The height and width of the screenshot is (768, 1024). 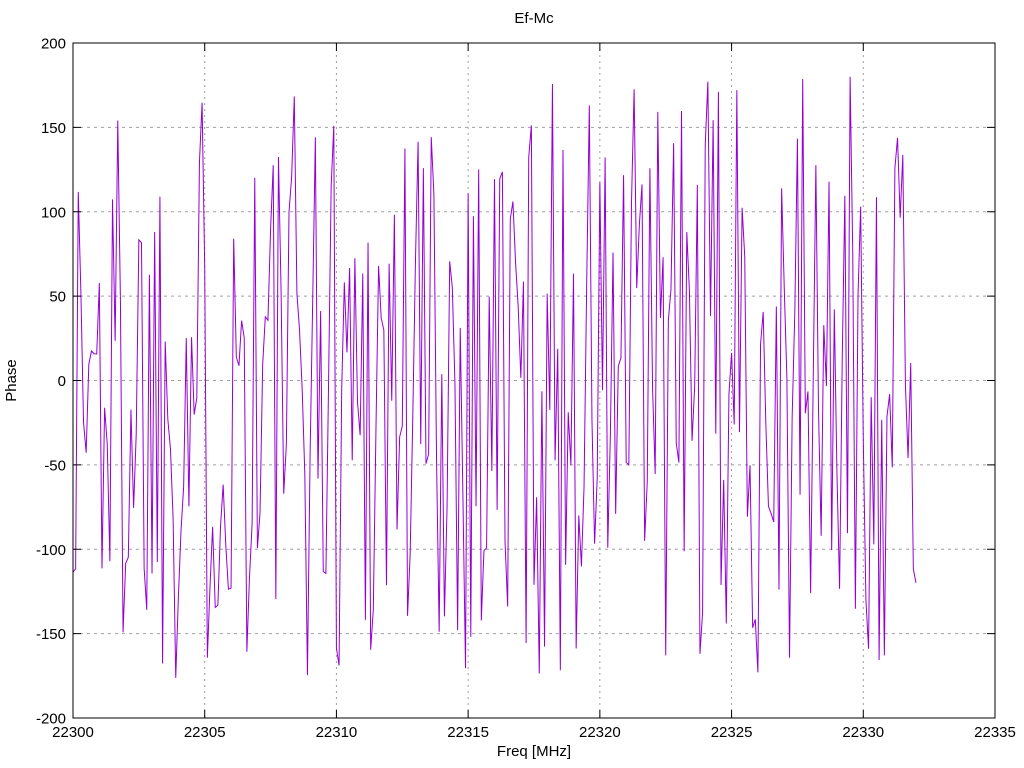 What do you see at coordinates (51, 719) in the screenshot?
I see `y-tick-label: -200` at bounding box center [51, 719].